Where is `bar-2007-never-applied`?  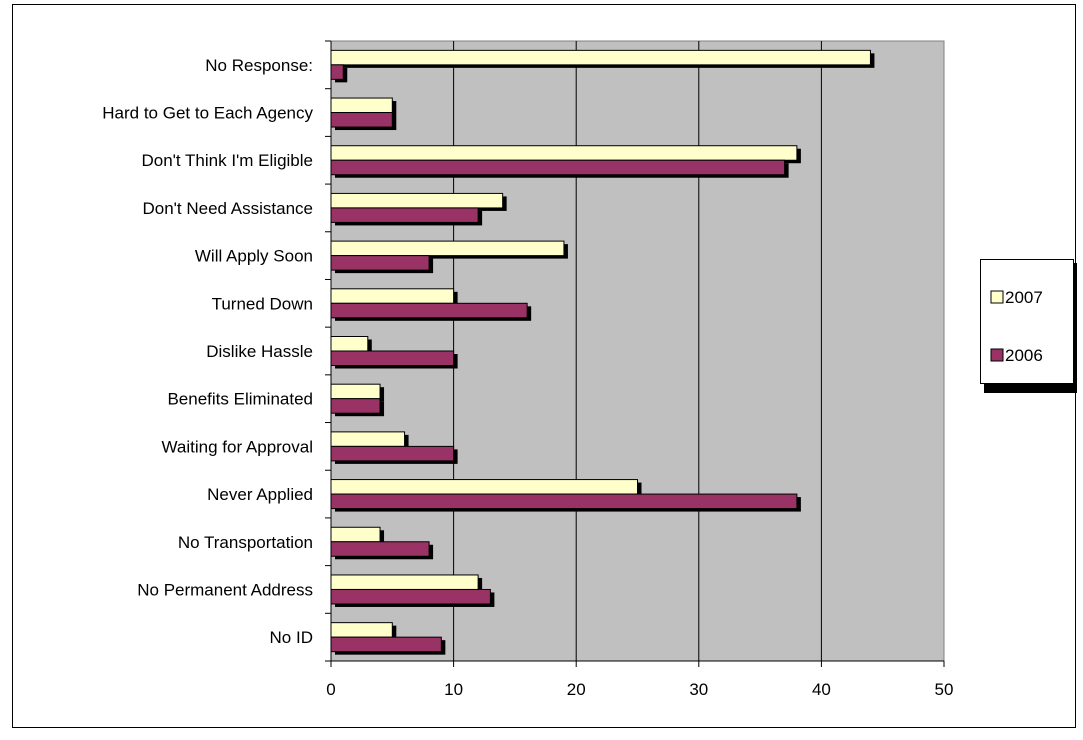 bar-2007-never-applied is located at coordinates (484, 487).